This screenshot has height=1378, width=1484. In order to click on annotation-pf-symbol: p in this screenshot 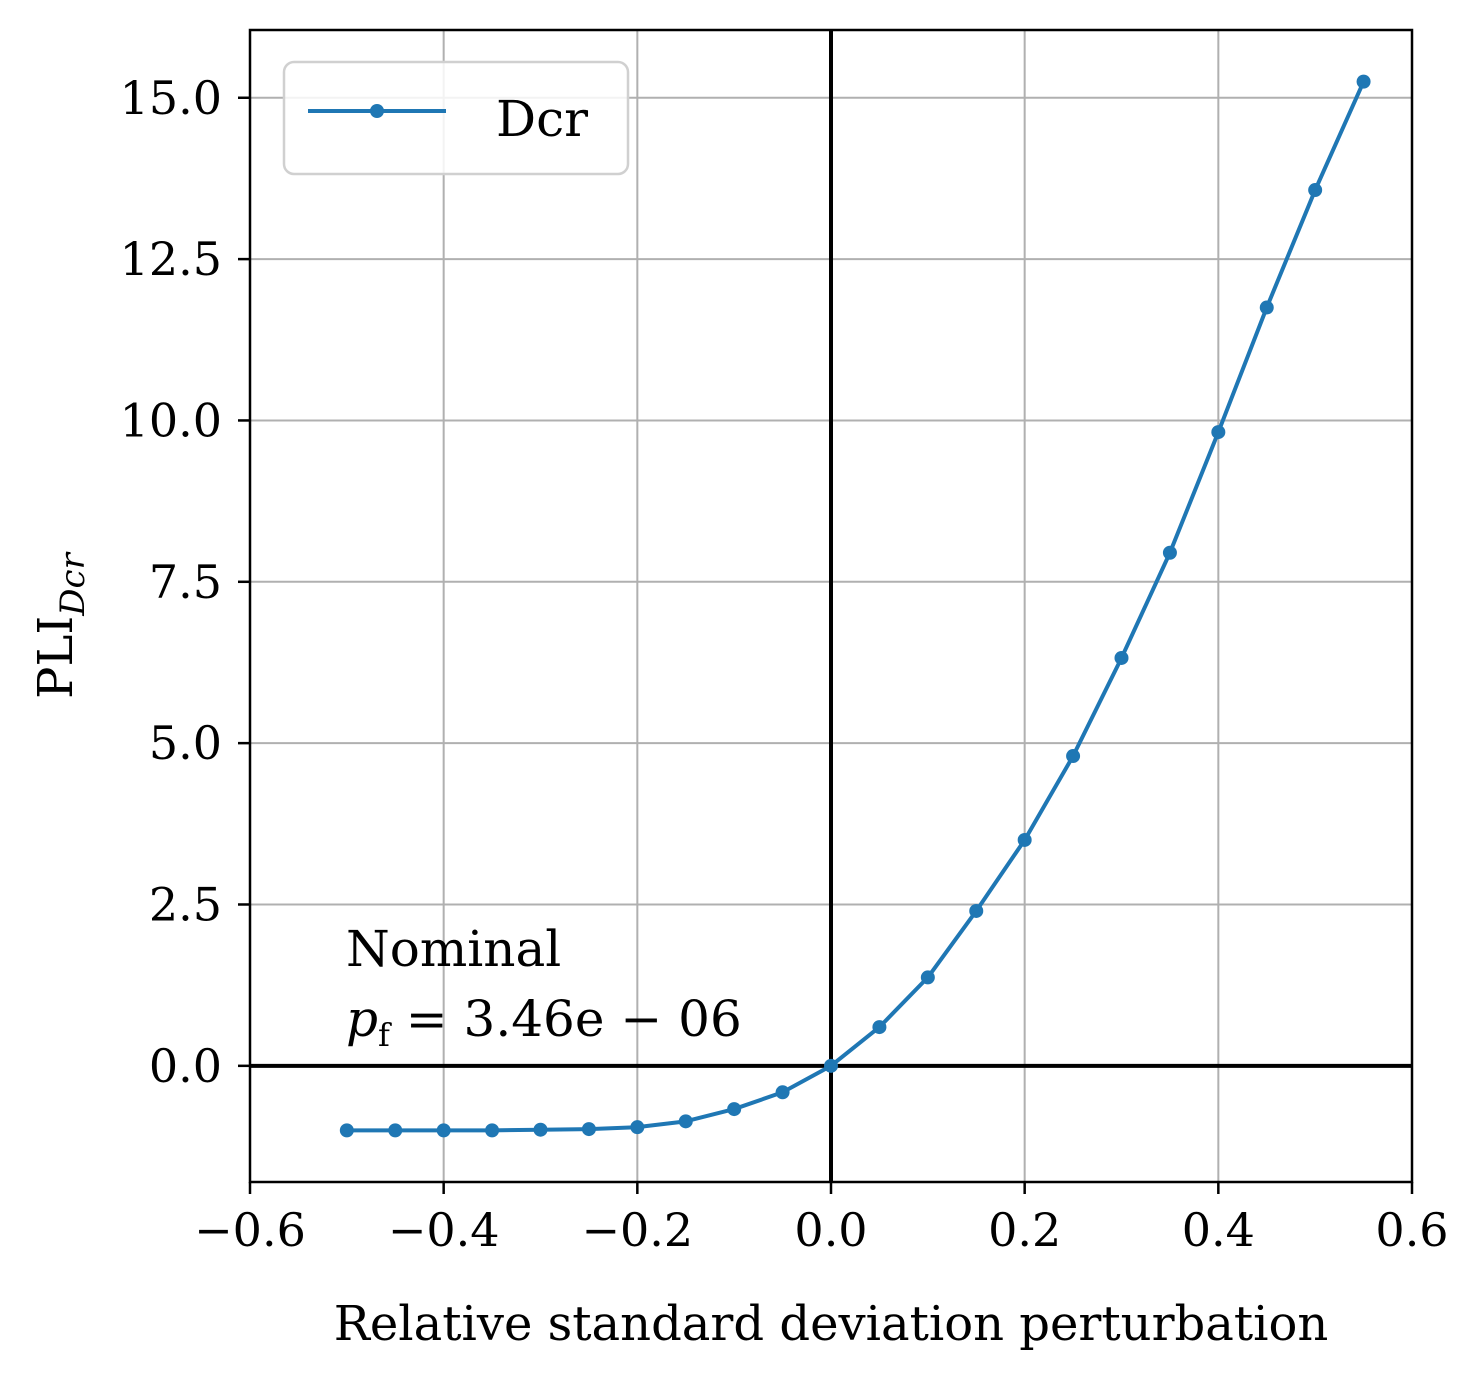, I will do `click(362, 1019)`.